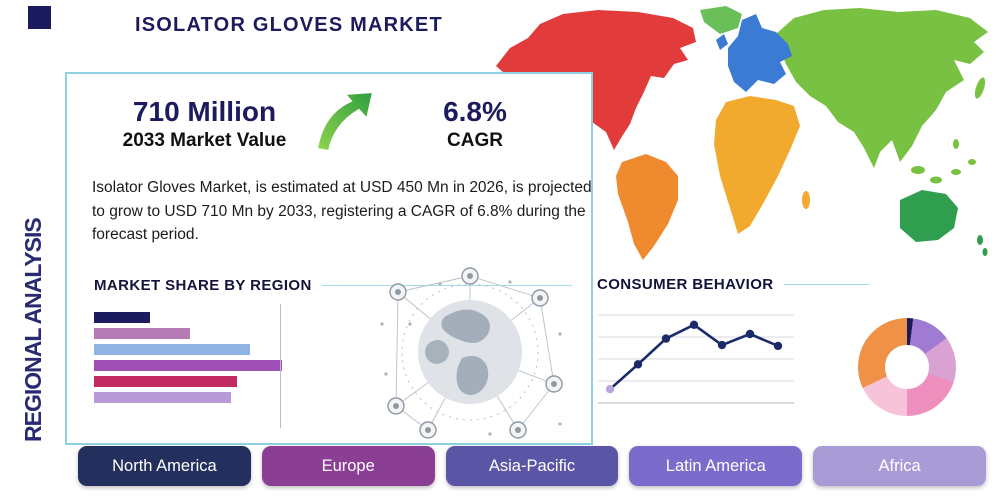  Describe the element at coordinates (716, 466) in the screenshot. I see `region-button-latin-america: Latin America` at that location.